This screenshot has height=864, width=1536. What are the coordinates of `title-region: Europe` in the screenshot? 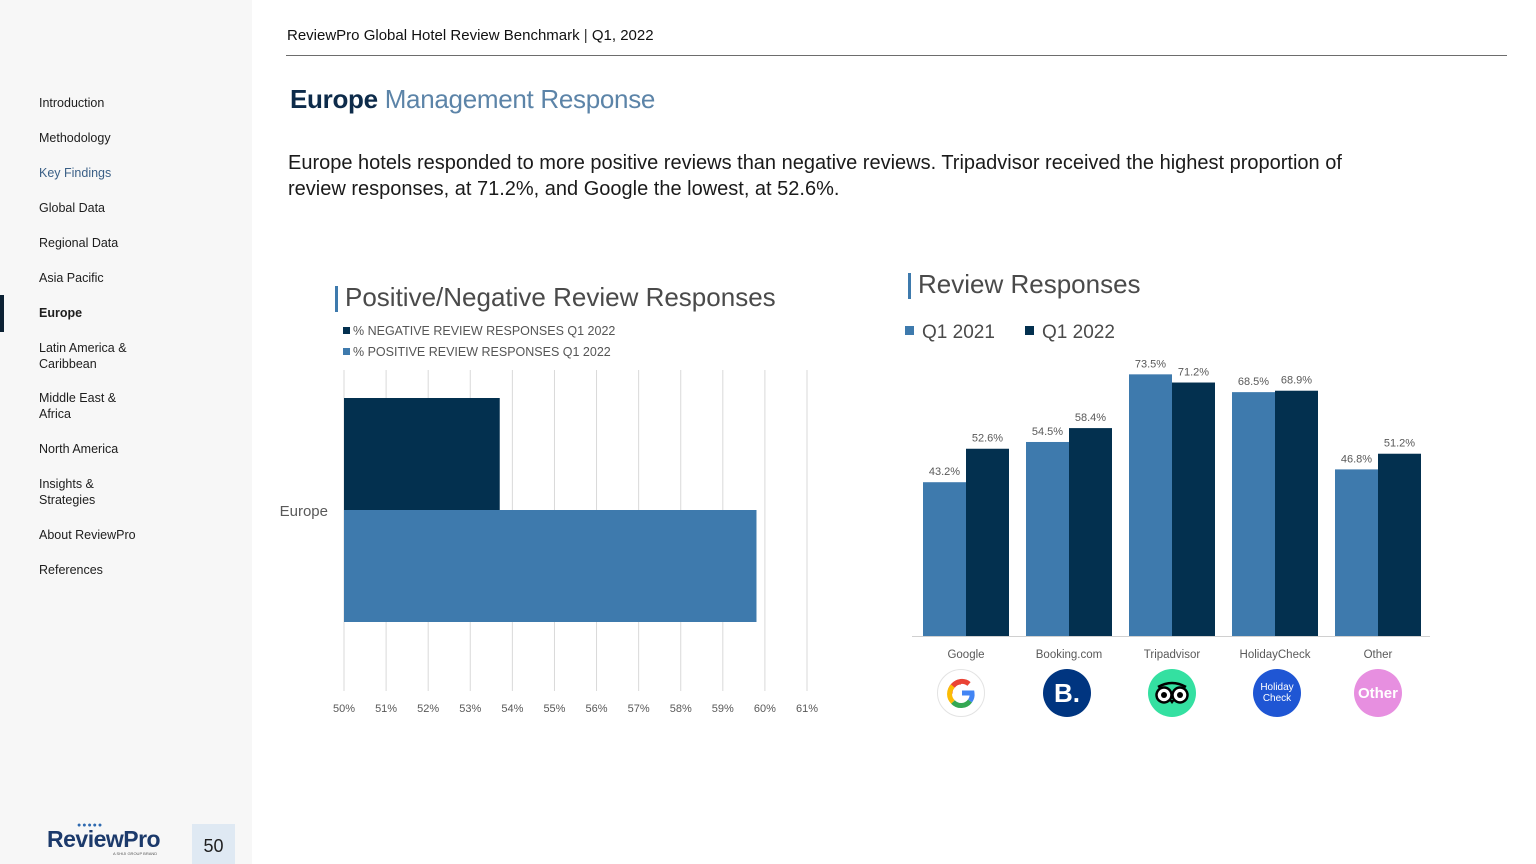 It's located at (334, 99).